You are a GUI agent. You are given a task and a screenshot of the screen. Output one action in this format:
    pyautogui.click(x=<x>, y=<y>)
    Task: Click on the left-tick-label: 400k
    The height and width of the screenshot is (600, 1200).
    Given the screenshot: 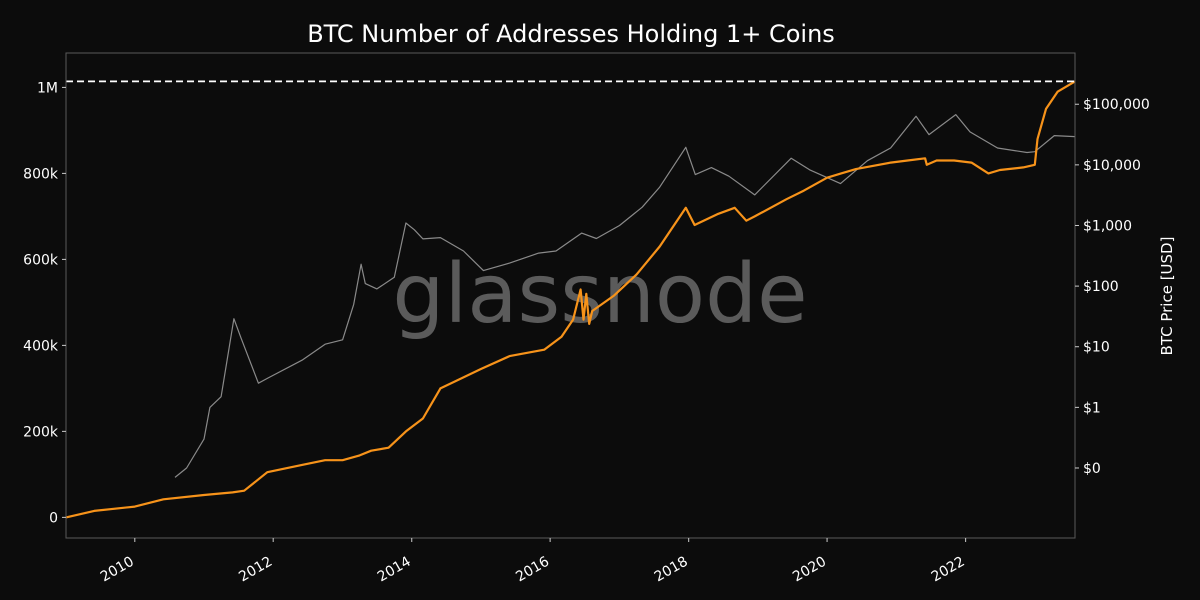 What is the action you would take?
    pyautogui.click(x=41, y=346)
    